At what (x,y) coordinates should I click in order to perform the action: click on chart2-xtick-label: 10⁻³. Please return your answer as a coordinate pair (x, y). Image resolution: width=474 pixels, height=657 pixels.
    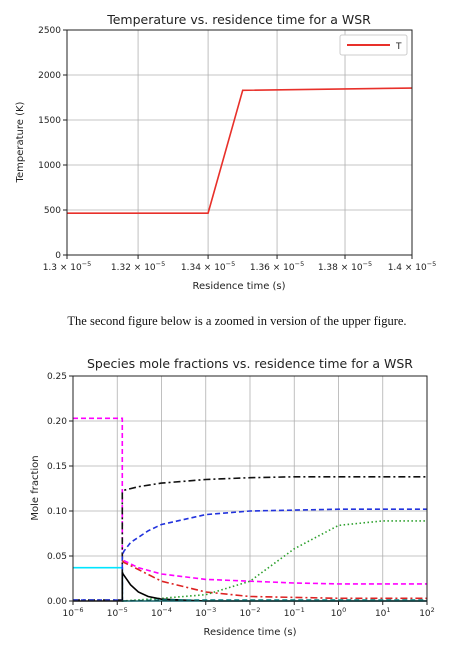
    Looking at the image, I should click on (205, 612).